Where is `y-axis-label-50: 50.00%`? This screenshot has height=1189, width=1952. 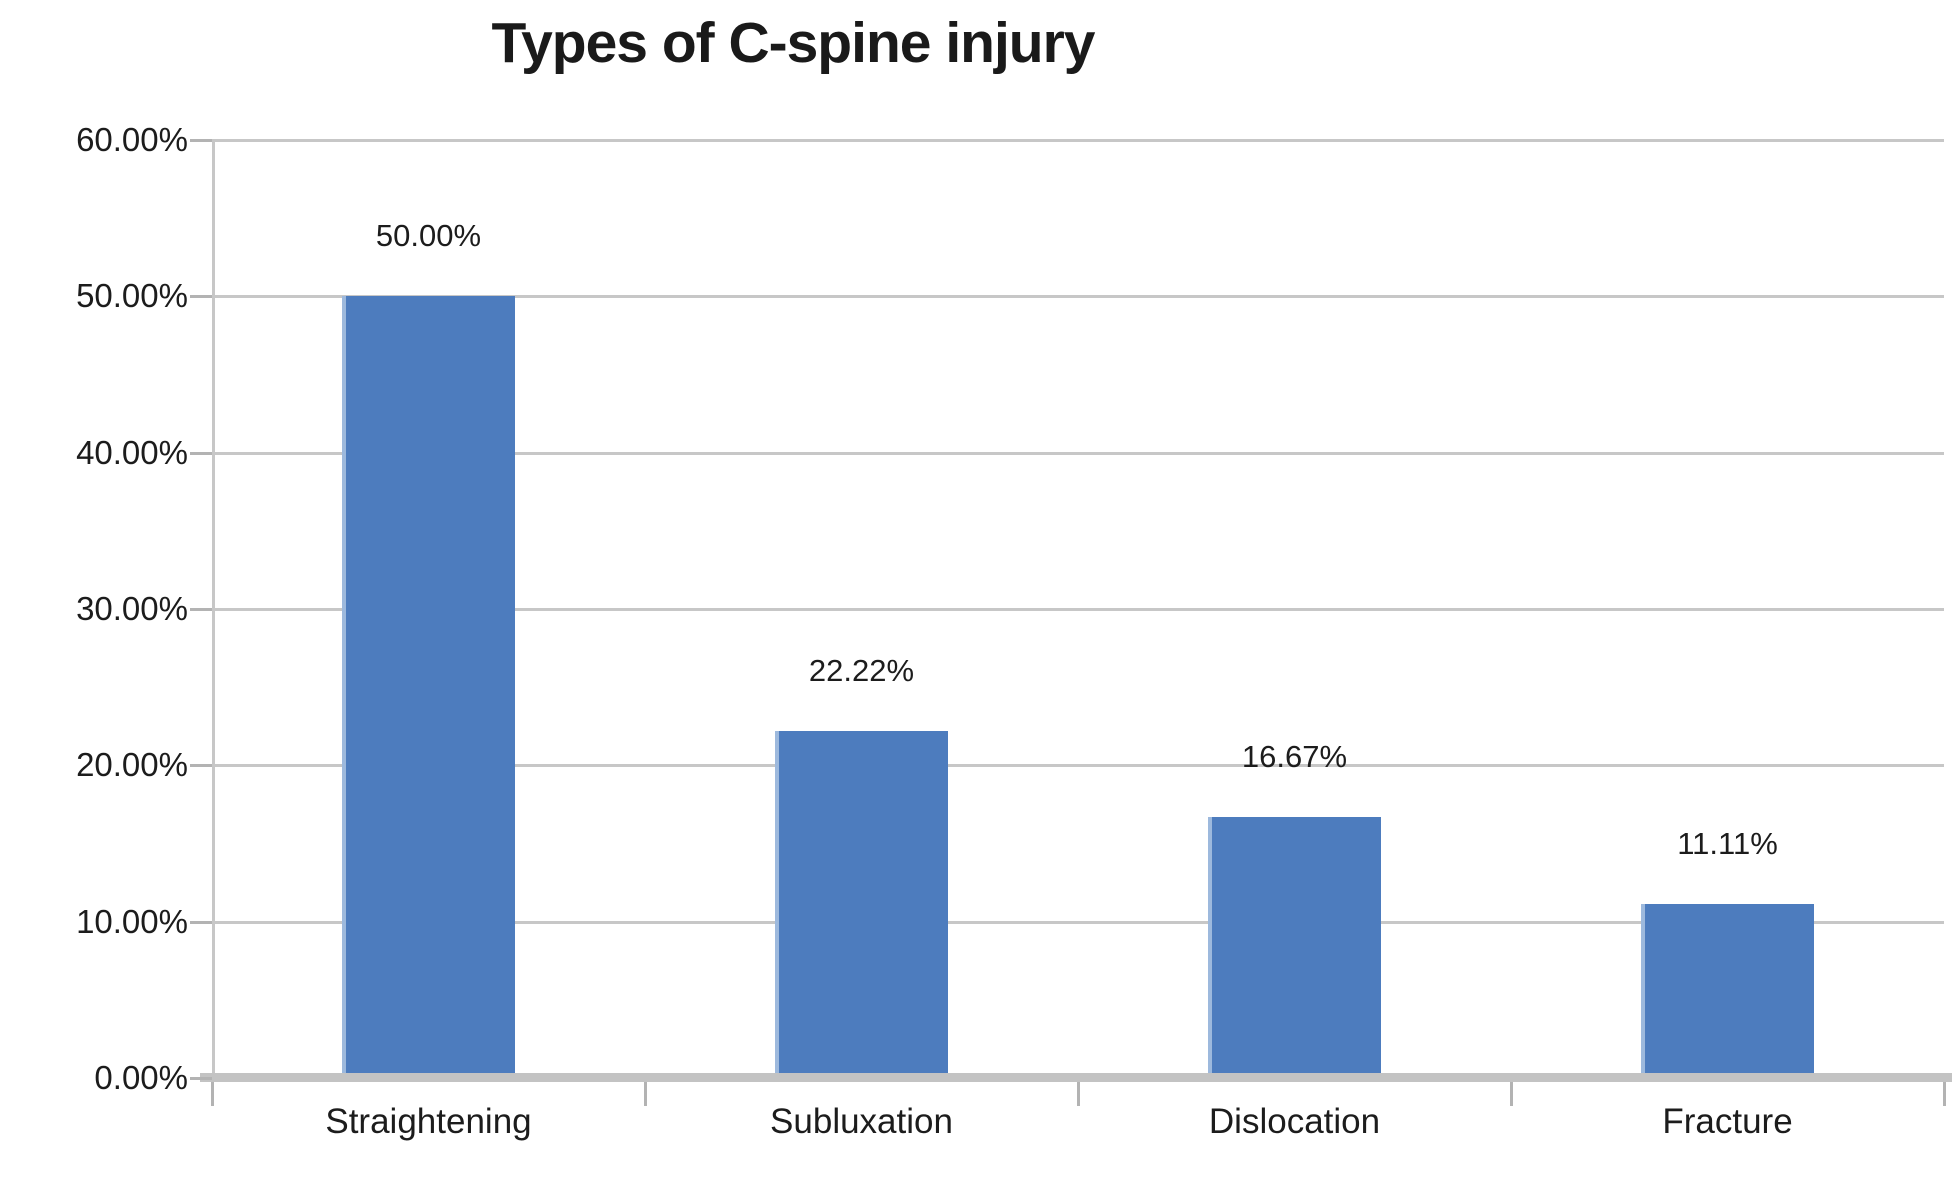
y-axis-label-50: 50.00% is located at coordinates (132, 296).